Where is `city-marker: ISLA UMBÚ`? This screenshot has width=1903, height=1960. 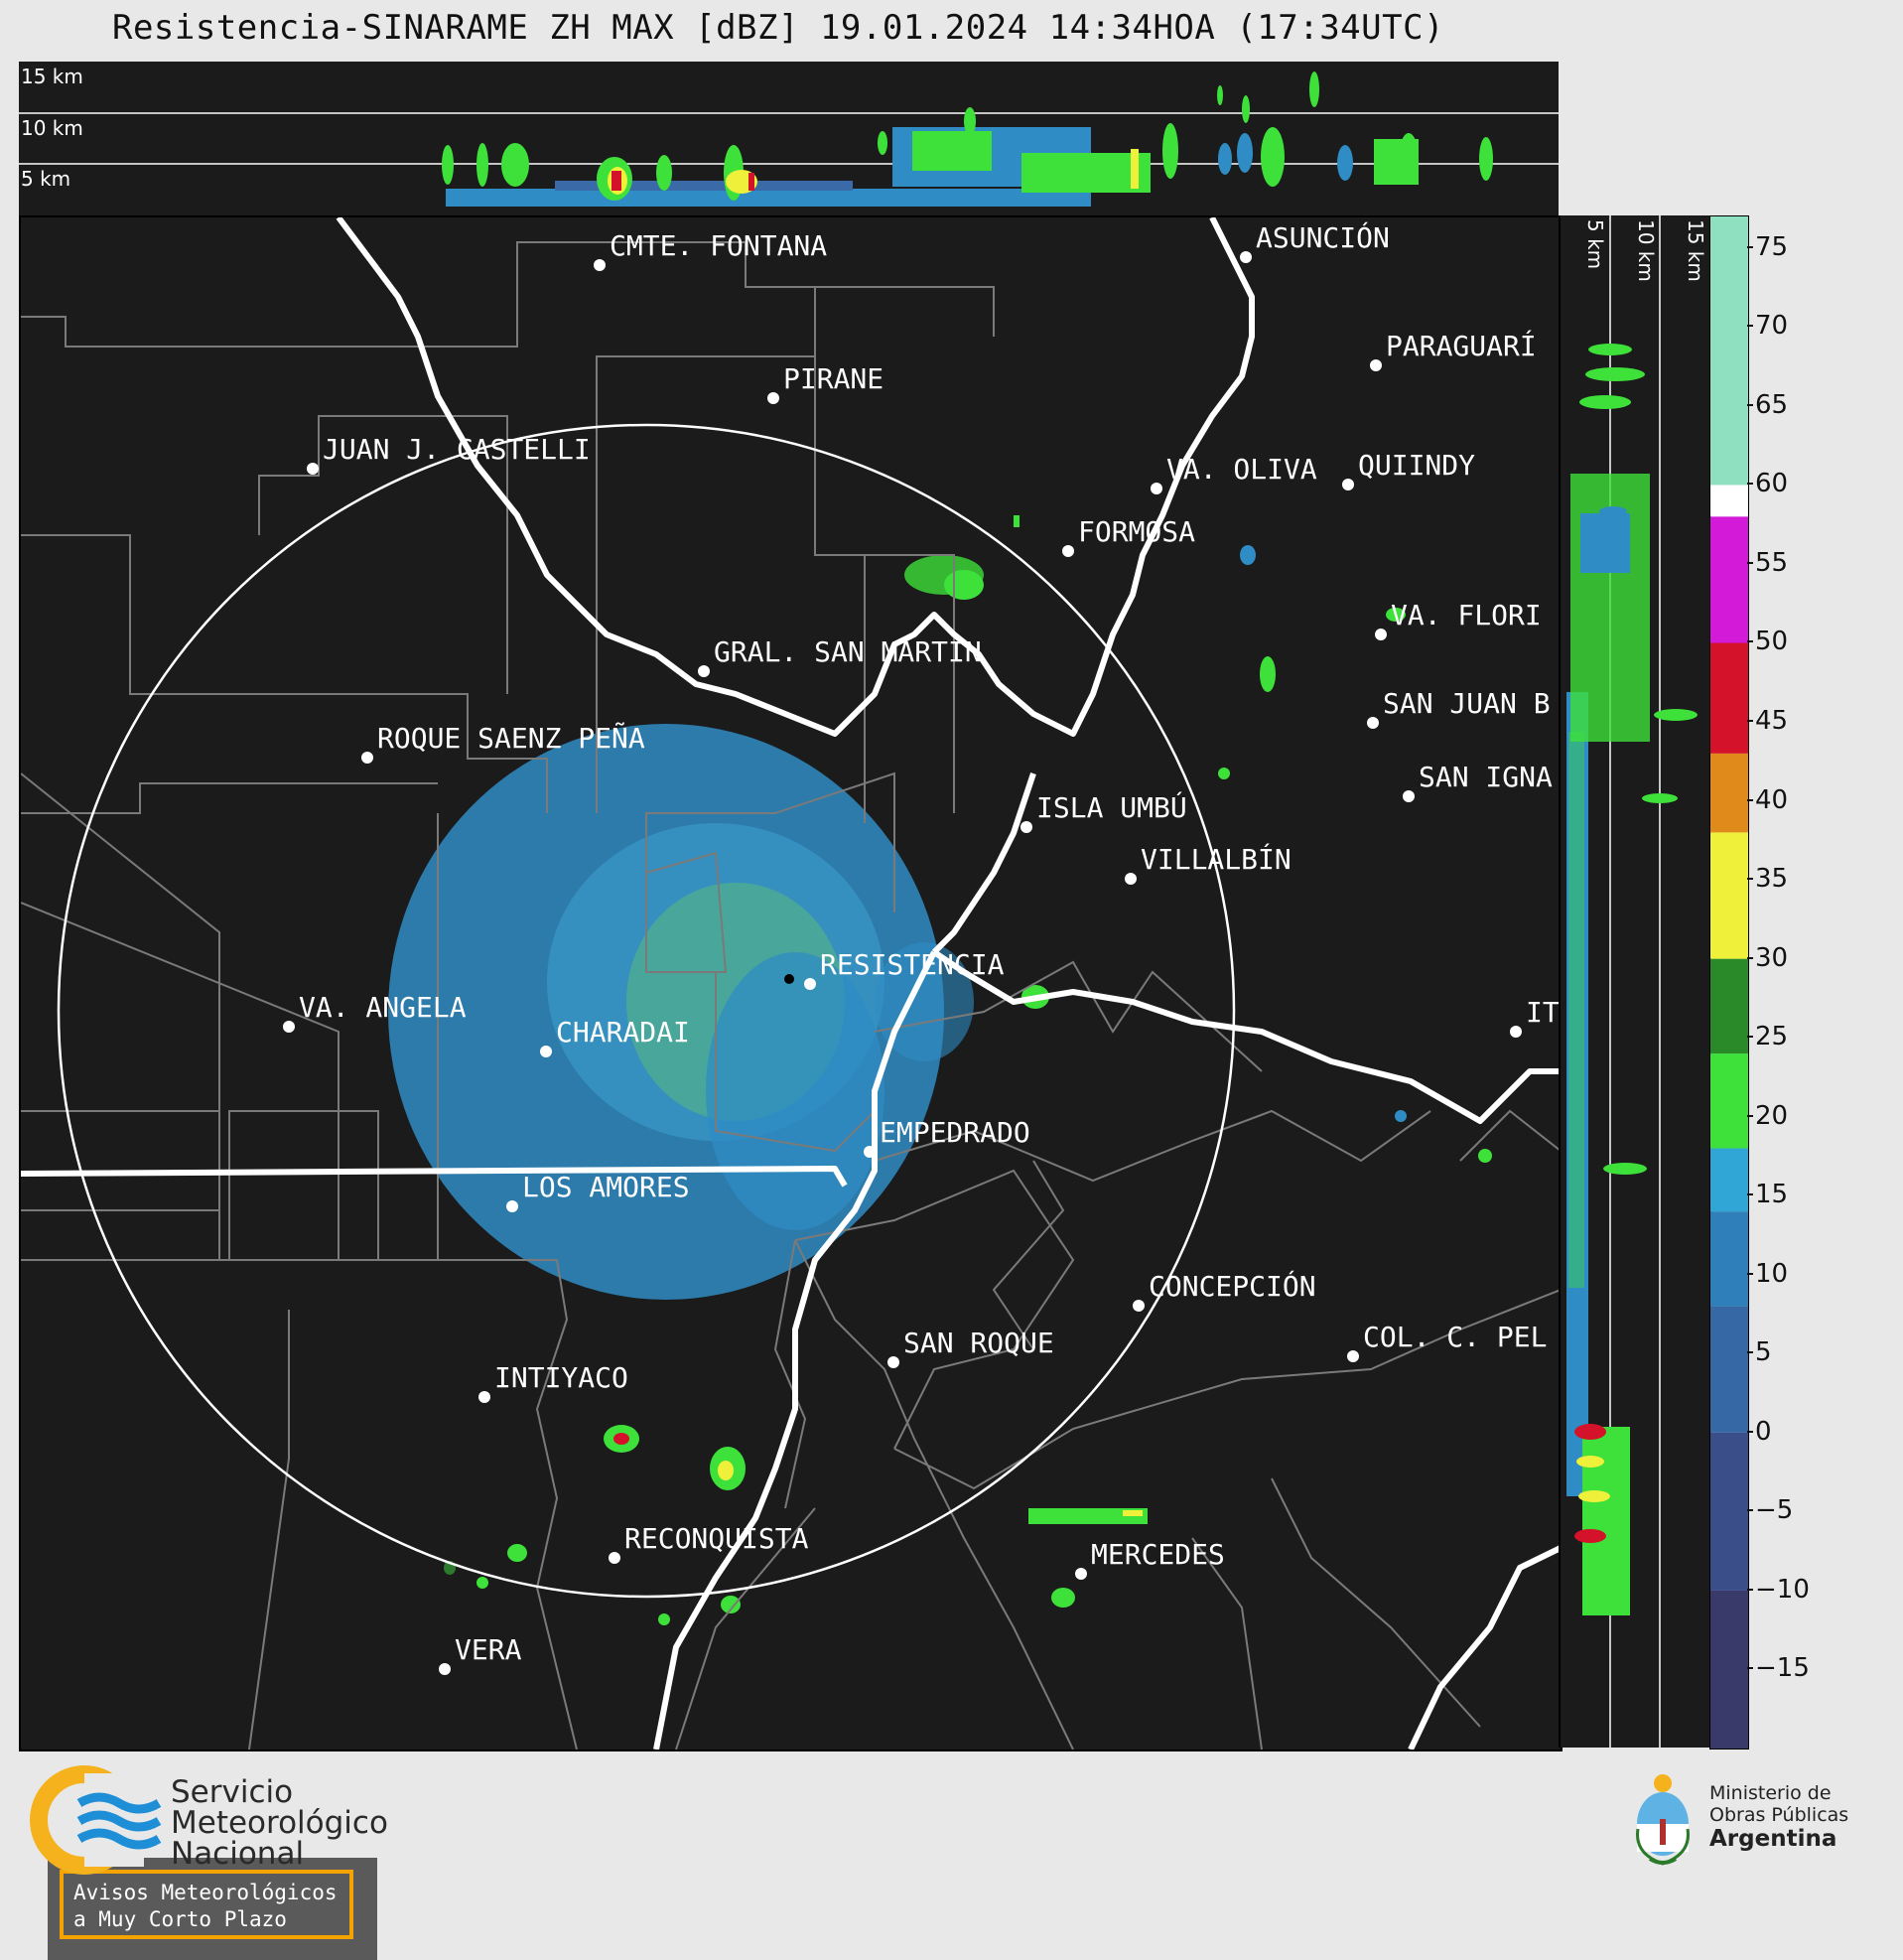
city-marker: ISLA UMBÚ is located at coordinates (1104, 811).